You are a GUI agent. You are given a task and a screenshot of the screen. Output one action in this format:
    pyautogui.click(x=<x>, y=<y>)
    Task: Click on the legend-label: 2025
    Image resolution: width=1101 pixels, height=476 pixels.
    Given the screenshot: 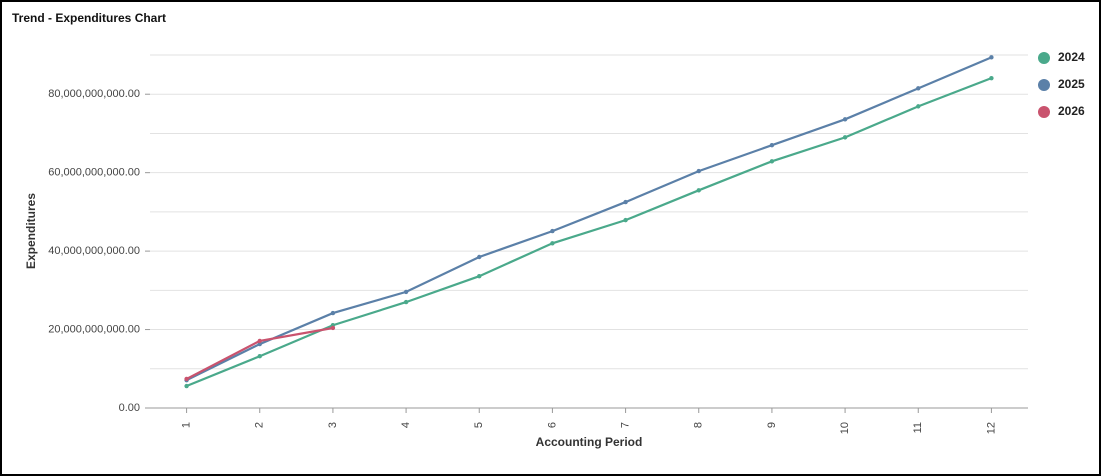 What is the action you would take?
    pyautogui.click(x=1071, y=84)
    